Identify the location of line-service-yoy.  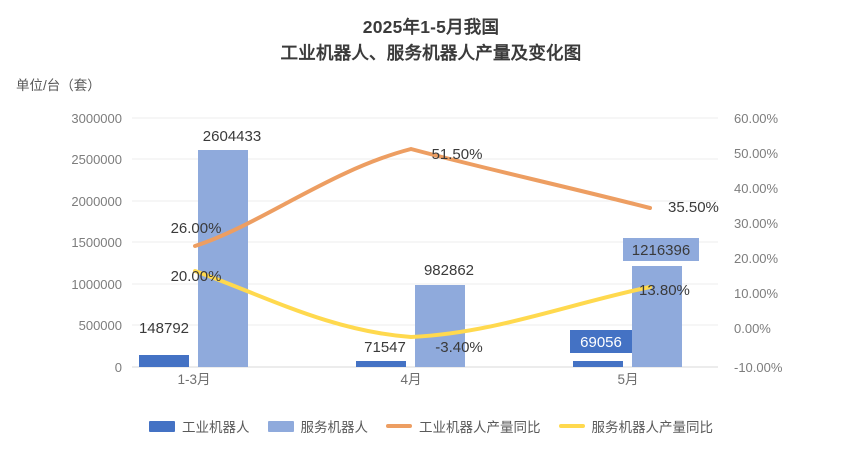
(422, 304).